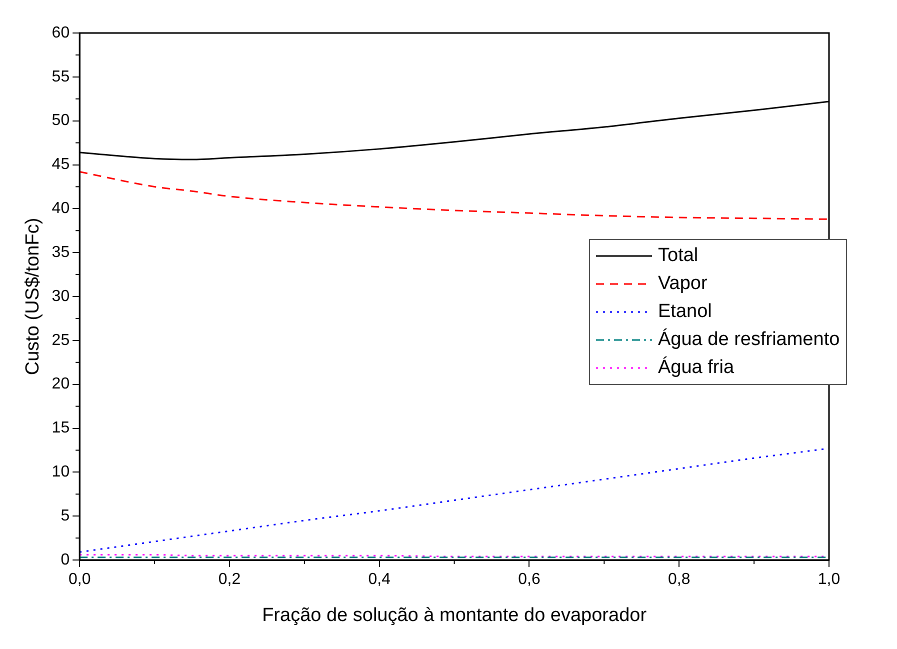  I want to click on y-tick-label: 25, so click(61, 340).